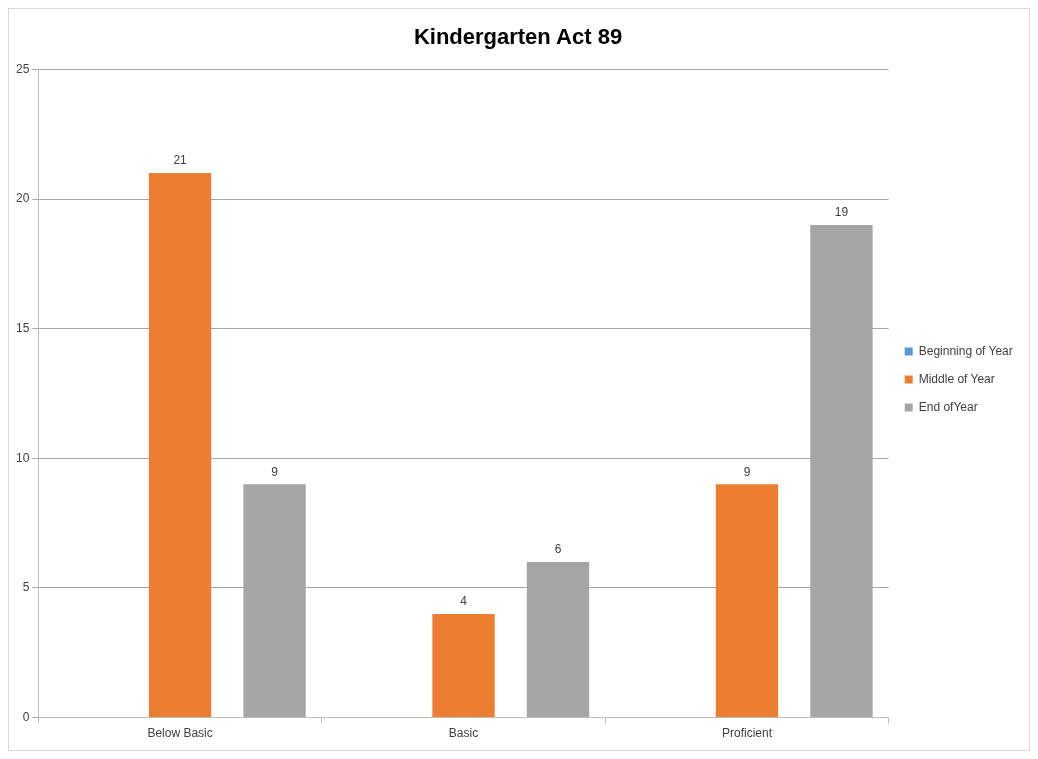 This screenshot has width=1038, height=759. I want to click on y-tick-label: 5, so click(26, 587).